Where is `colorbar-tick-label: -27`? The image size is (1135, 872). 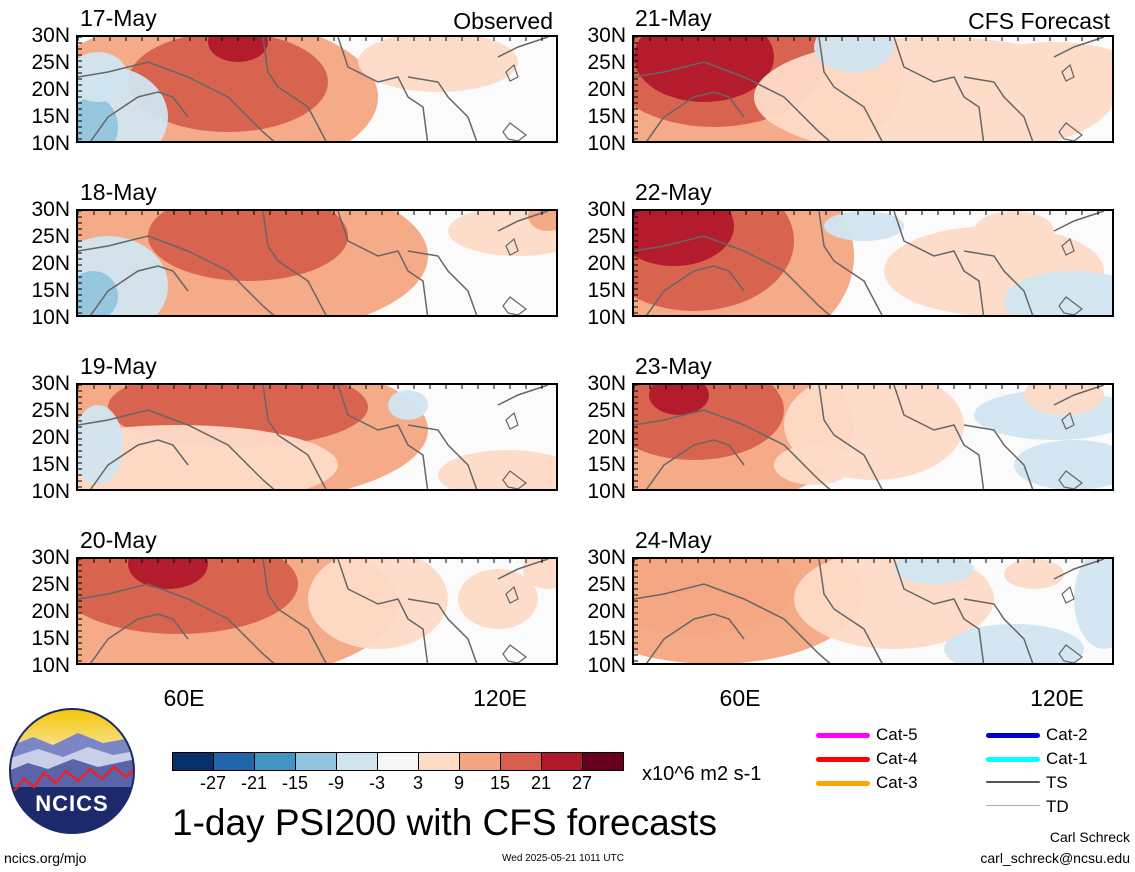 colorbar-tick-label: -27 is located at coordinates (213, 783).